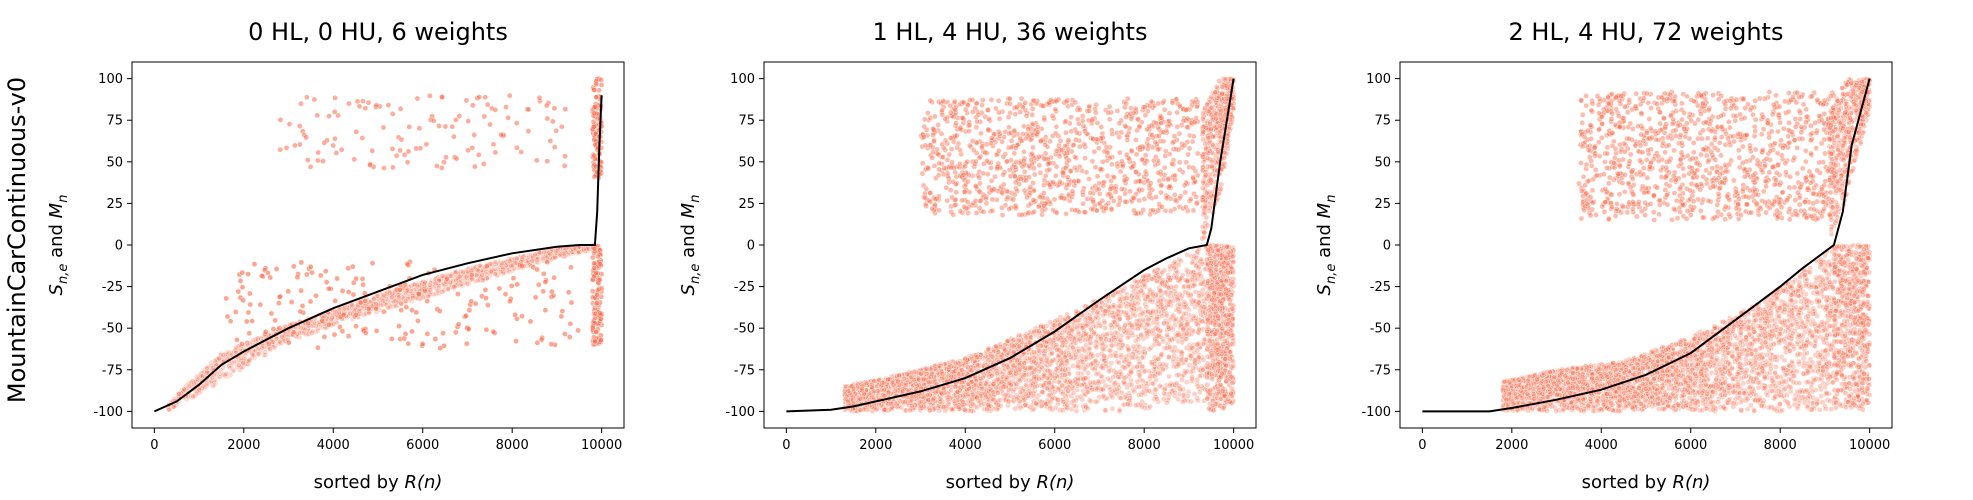  Describe the element at coordinates (114, 121) in the screenshot. I see `y-tick-label: 75` at that location.